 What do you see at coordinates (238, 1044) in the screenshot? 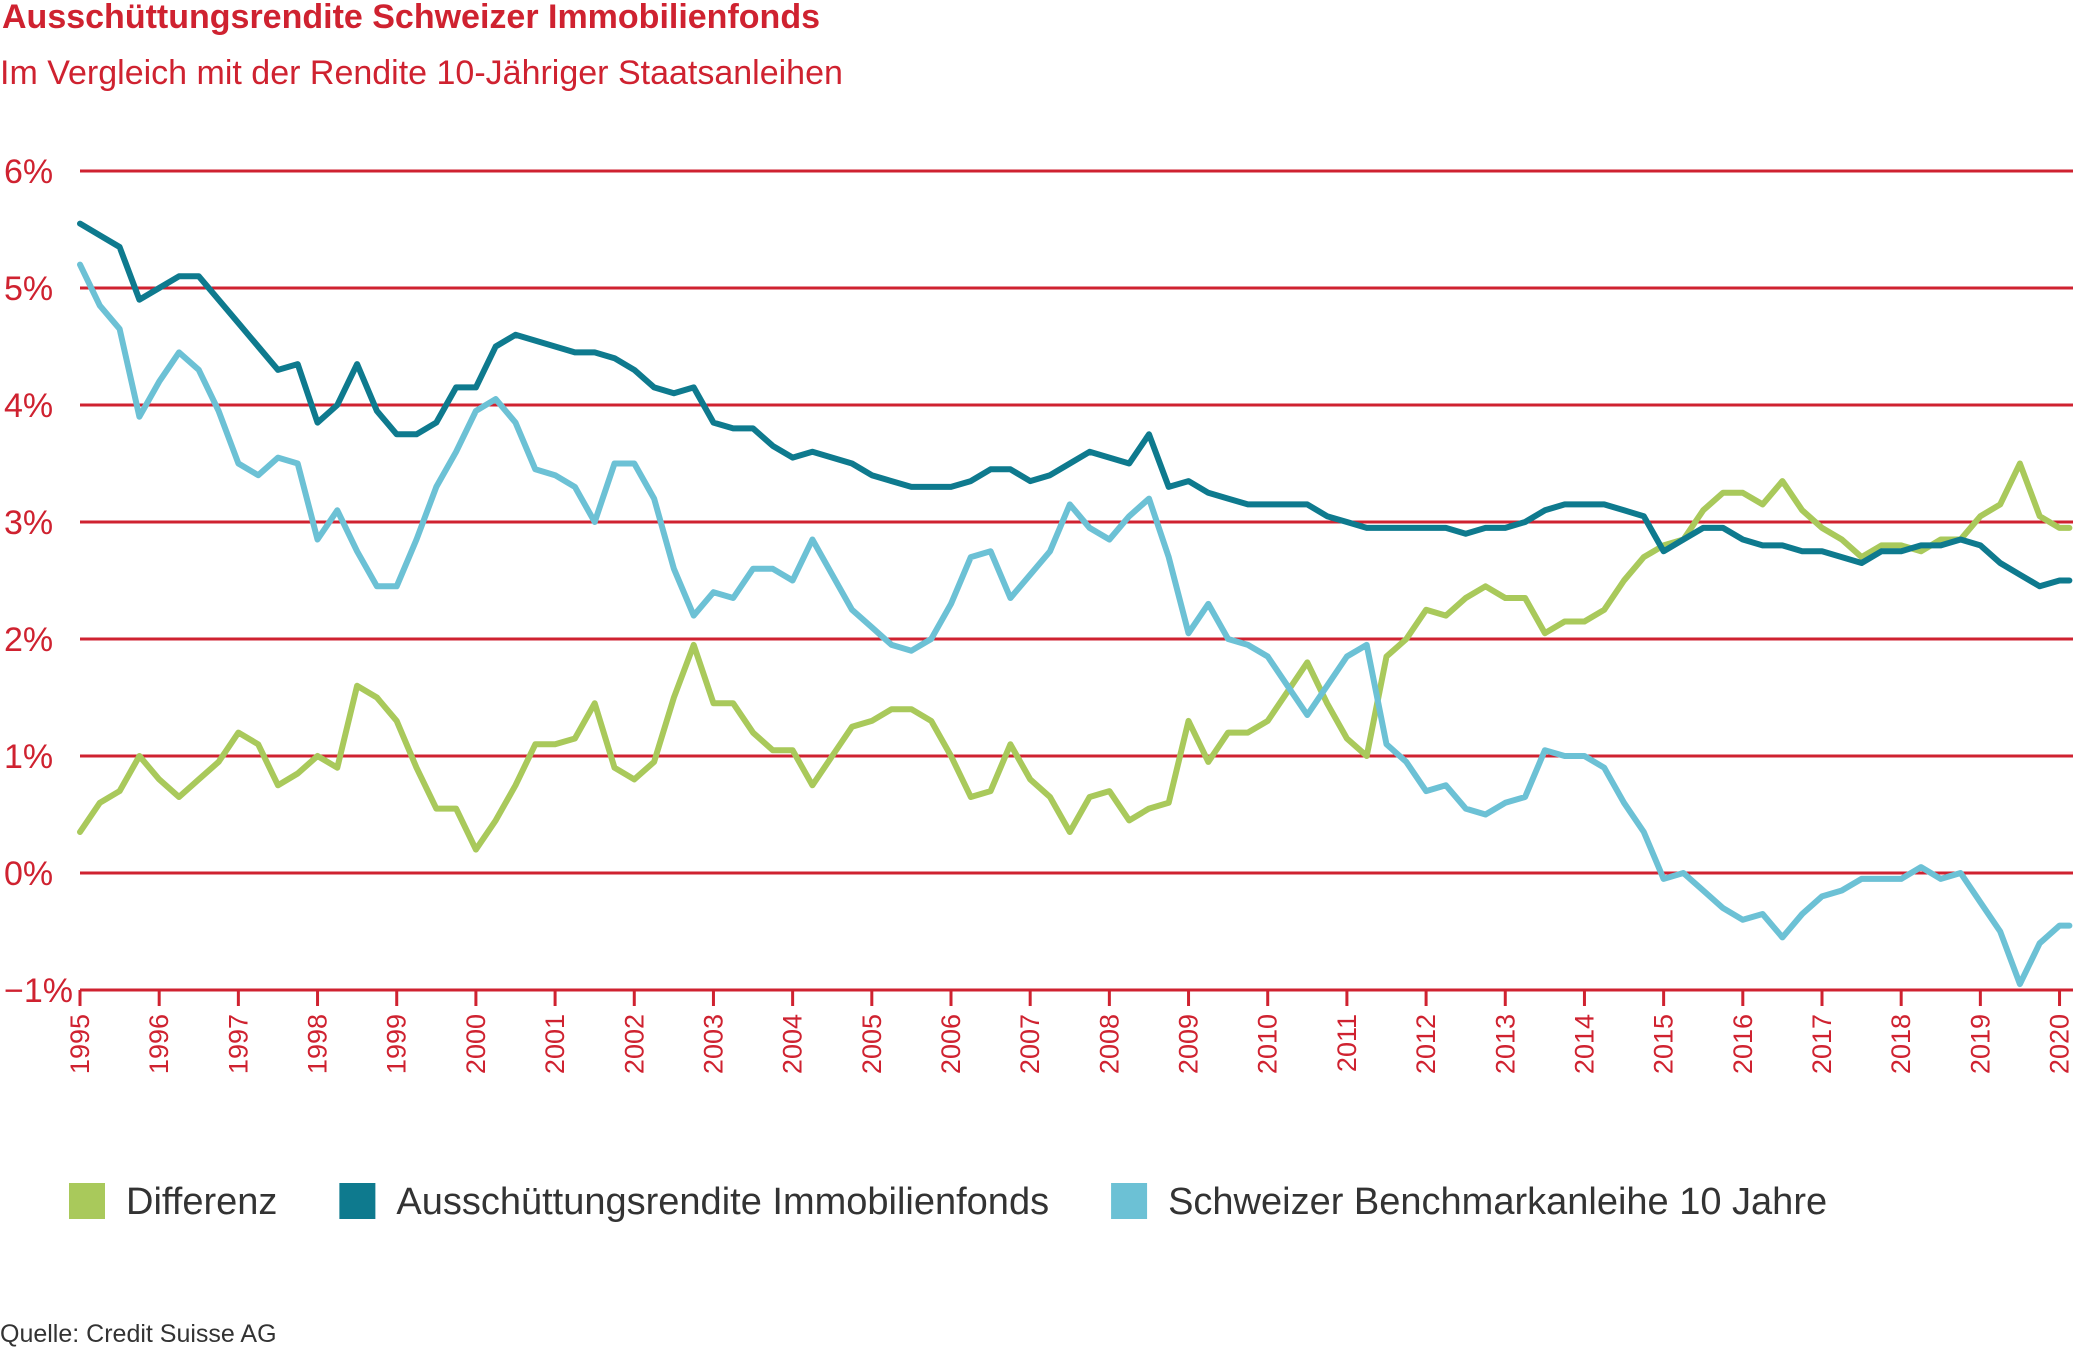
I see `x-tick-label: 1997` at bounding box center [238, 1044].